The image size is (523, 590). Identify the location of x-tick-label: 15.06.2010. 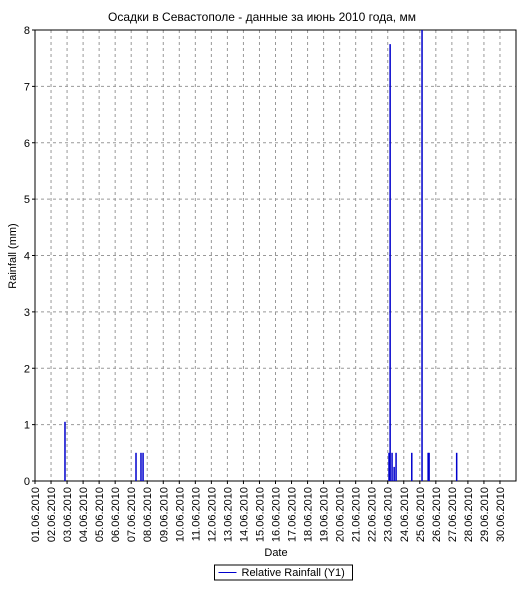
(260, 514).